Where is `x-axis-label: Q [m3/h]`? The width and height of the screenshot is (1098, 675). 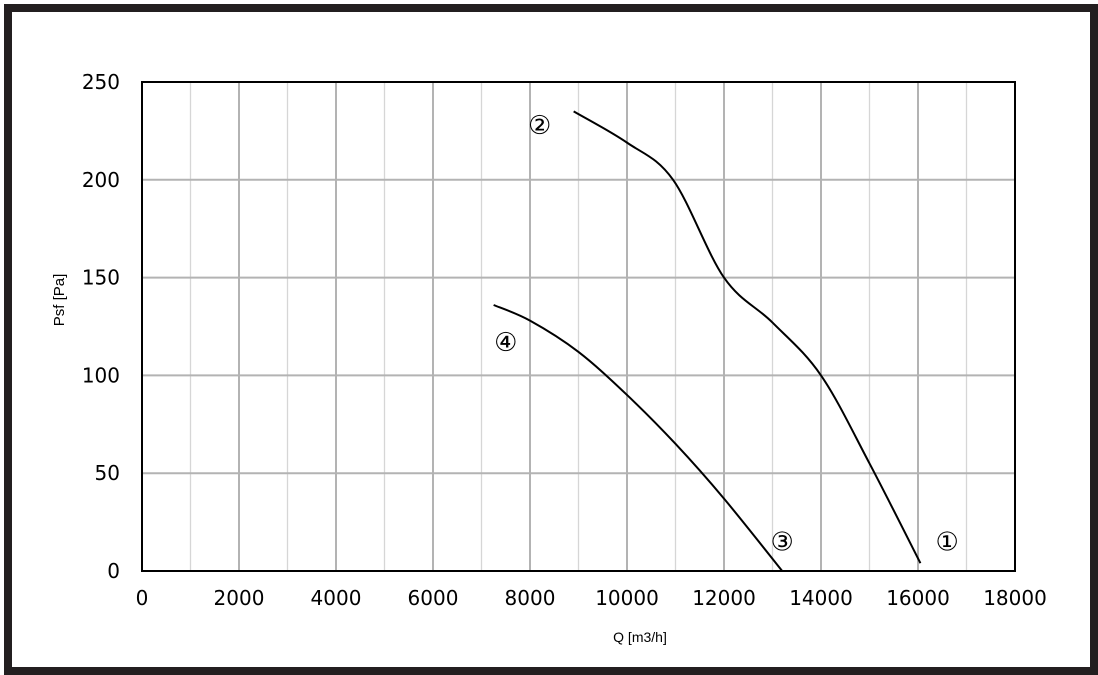 x-axis-label: Q [m3/h] is located at coordinates (640, 637).